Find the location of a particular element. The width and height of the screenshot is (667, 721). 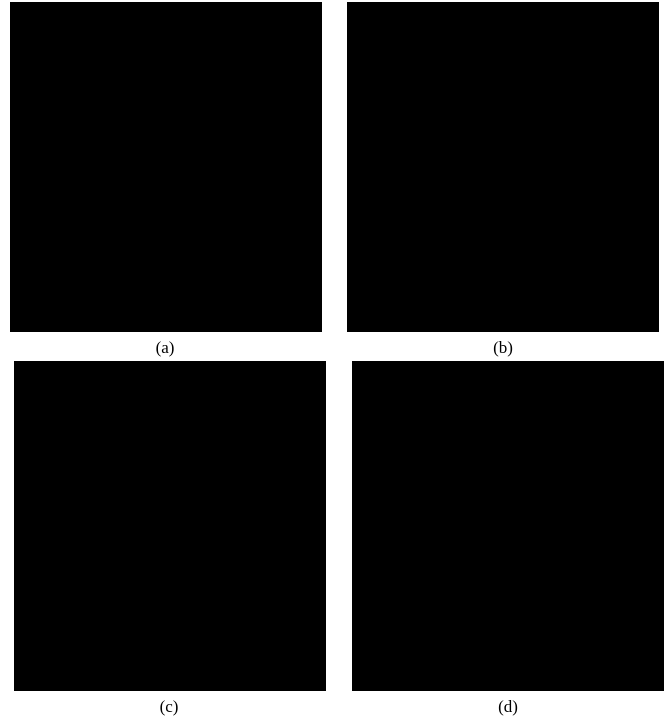

caption-d: (d) is located at coordinates (508, 706).